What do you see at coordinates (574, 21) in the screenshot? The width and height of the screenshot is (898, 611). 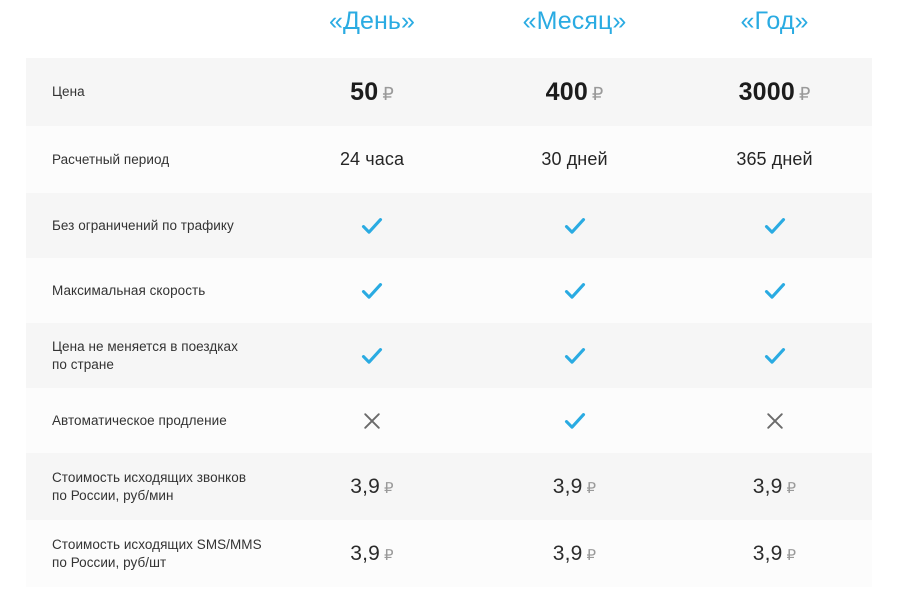 I see `plan-header-month: «Месяц»` at bounding box center [574, 21].